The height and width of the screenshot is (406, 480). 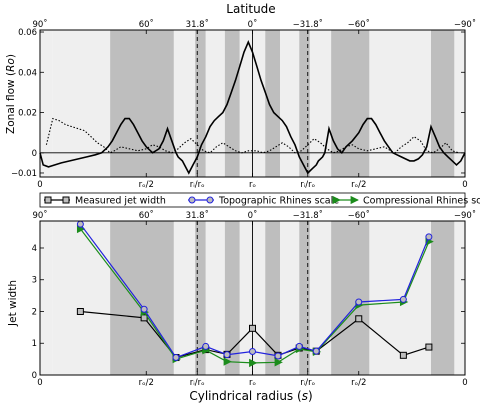 I want to click on latitude-tick-label: 0˚, so click(x=253, y=24).